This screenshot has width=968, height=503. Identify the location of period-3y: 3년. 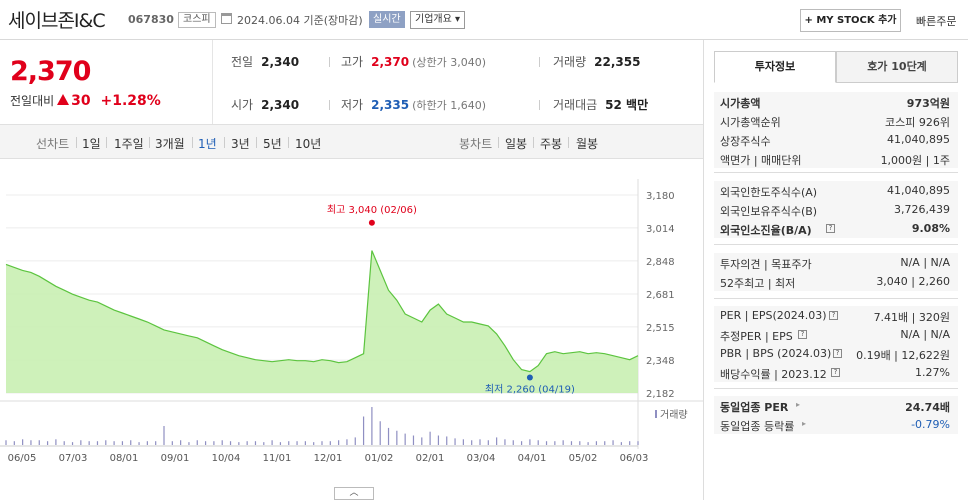
(240, 144).